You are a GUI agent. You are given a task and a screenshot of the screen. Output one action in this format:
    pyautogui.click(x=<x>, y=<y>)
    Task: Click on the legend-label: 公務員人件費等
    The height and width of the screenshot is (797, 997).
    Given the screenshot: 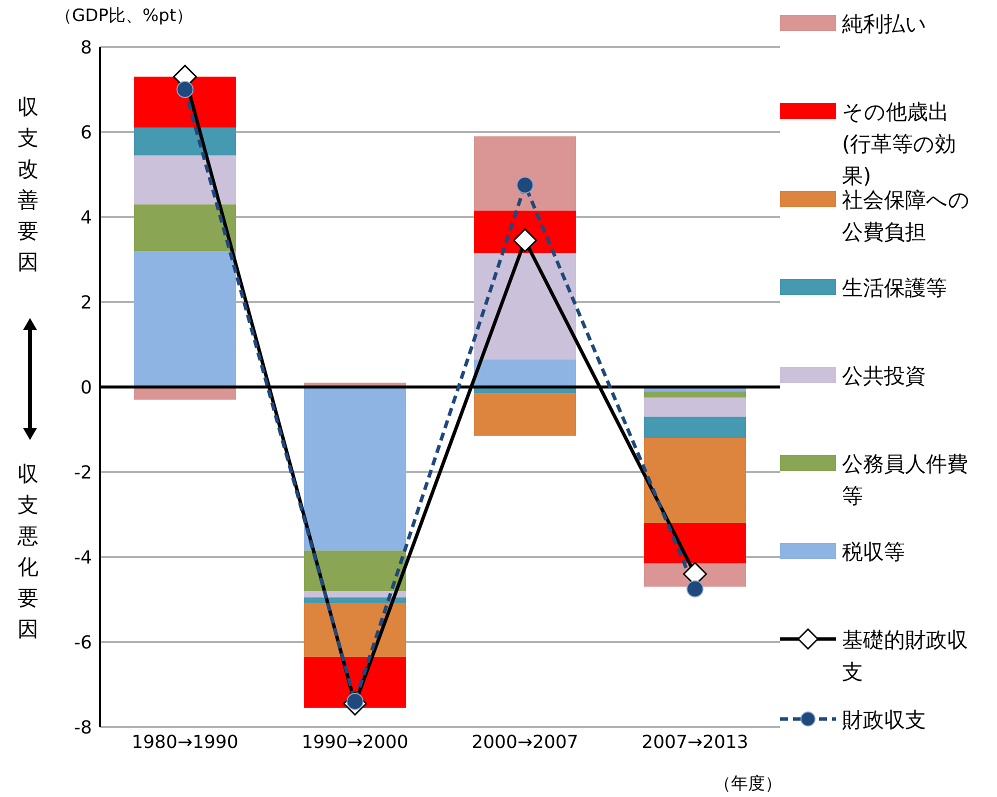 What is the action you would take?
    pyautogui.click(x=905, y=480)
    